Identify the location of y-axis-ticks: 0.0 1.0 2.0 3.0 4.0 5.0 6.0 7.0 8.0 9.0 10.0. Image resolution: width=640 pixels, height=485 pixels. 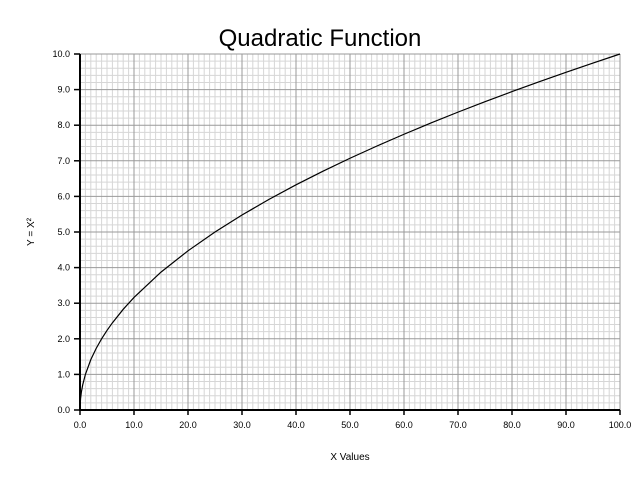
(66, 232).